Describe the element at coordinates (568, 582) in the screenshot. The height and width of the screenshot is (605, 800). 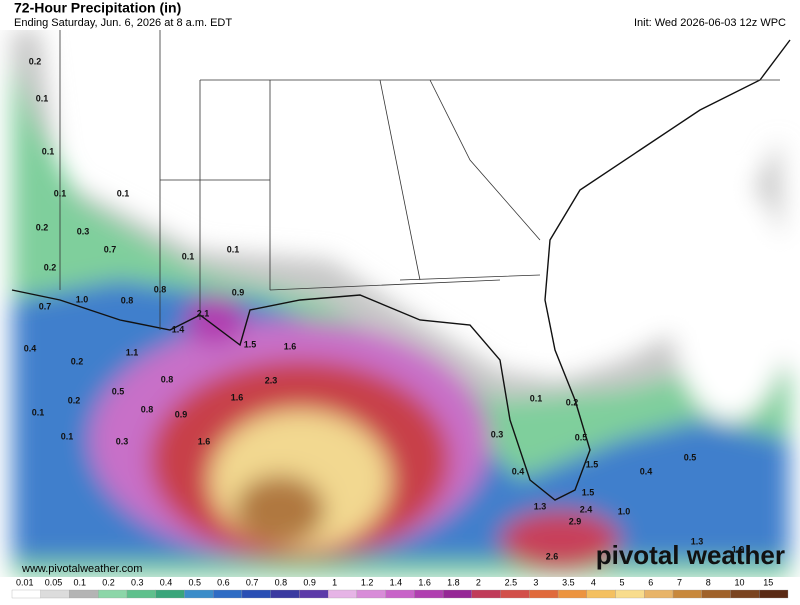
I see `colorbar-label: 3.5` at that location.